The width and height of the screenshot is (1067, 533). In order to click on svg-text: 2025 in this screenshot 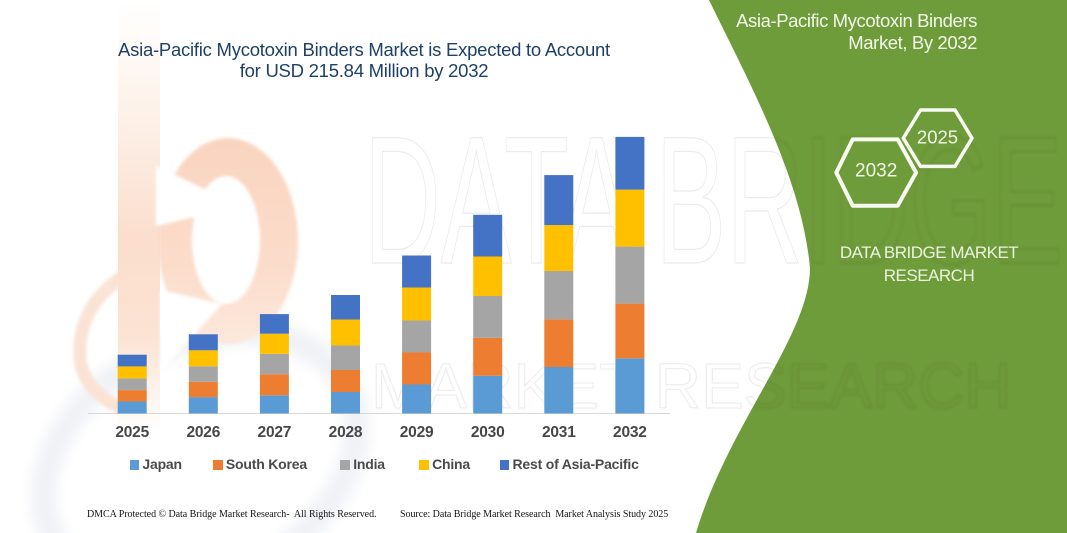, I will do `click(937, 137)`.